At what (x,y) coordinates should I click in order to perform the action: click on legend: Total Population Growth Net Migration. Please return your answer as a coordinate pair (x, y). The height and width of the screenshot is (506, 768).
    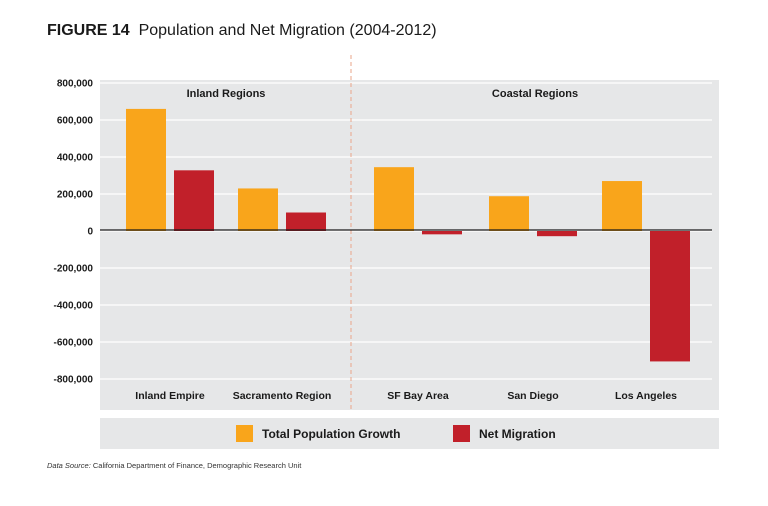
    Looking at the image, I should click on (396, 433).